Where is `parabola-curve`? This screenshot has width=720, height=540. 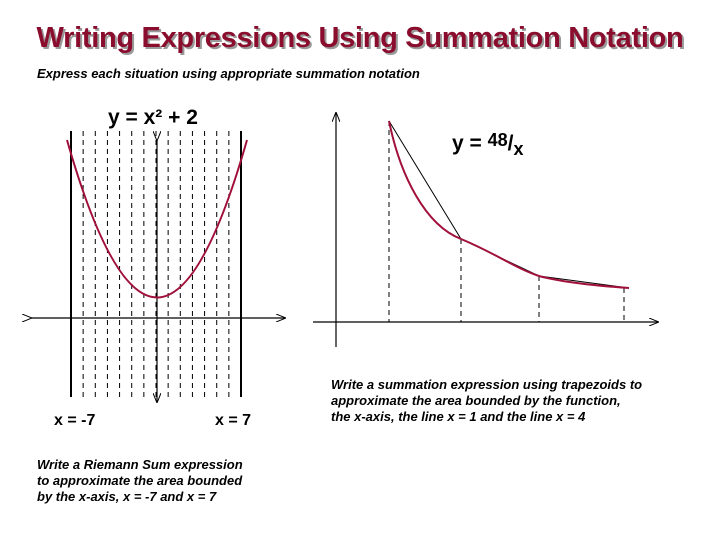
parabola-curve is located at coordinates (157, 219).